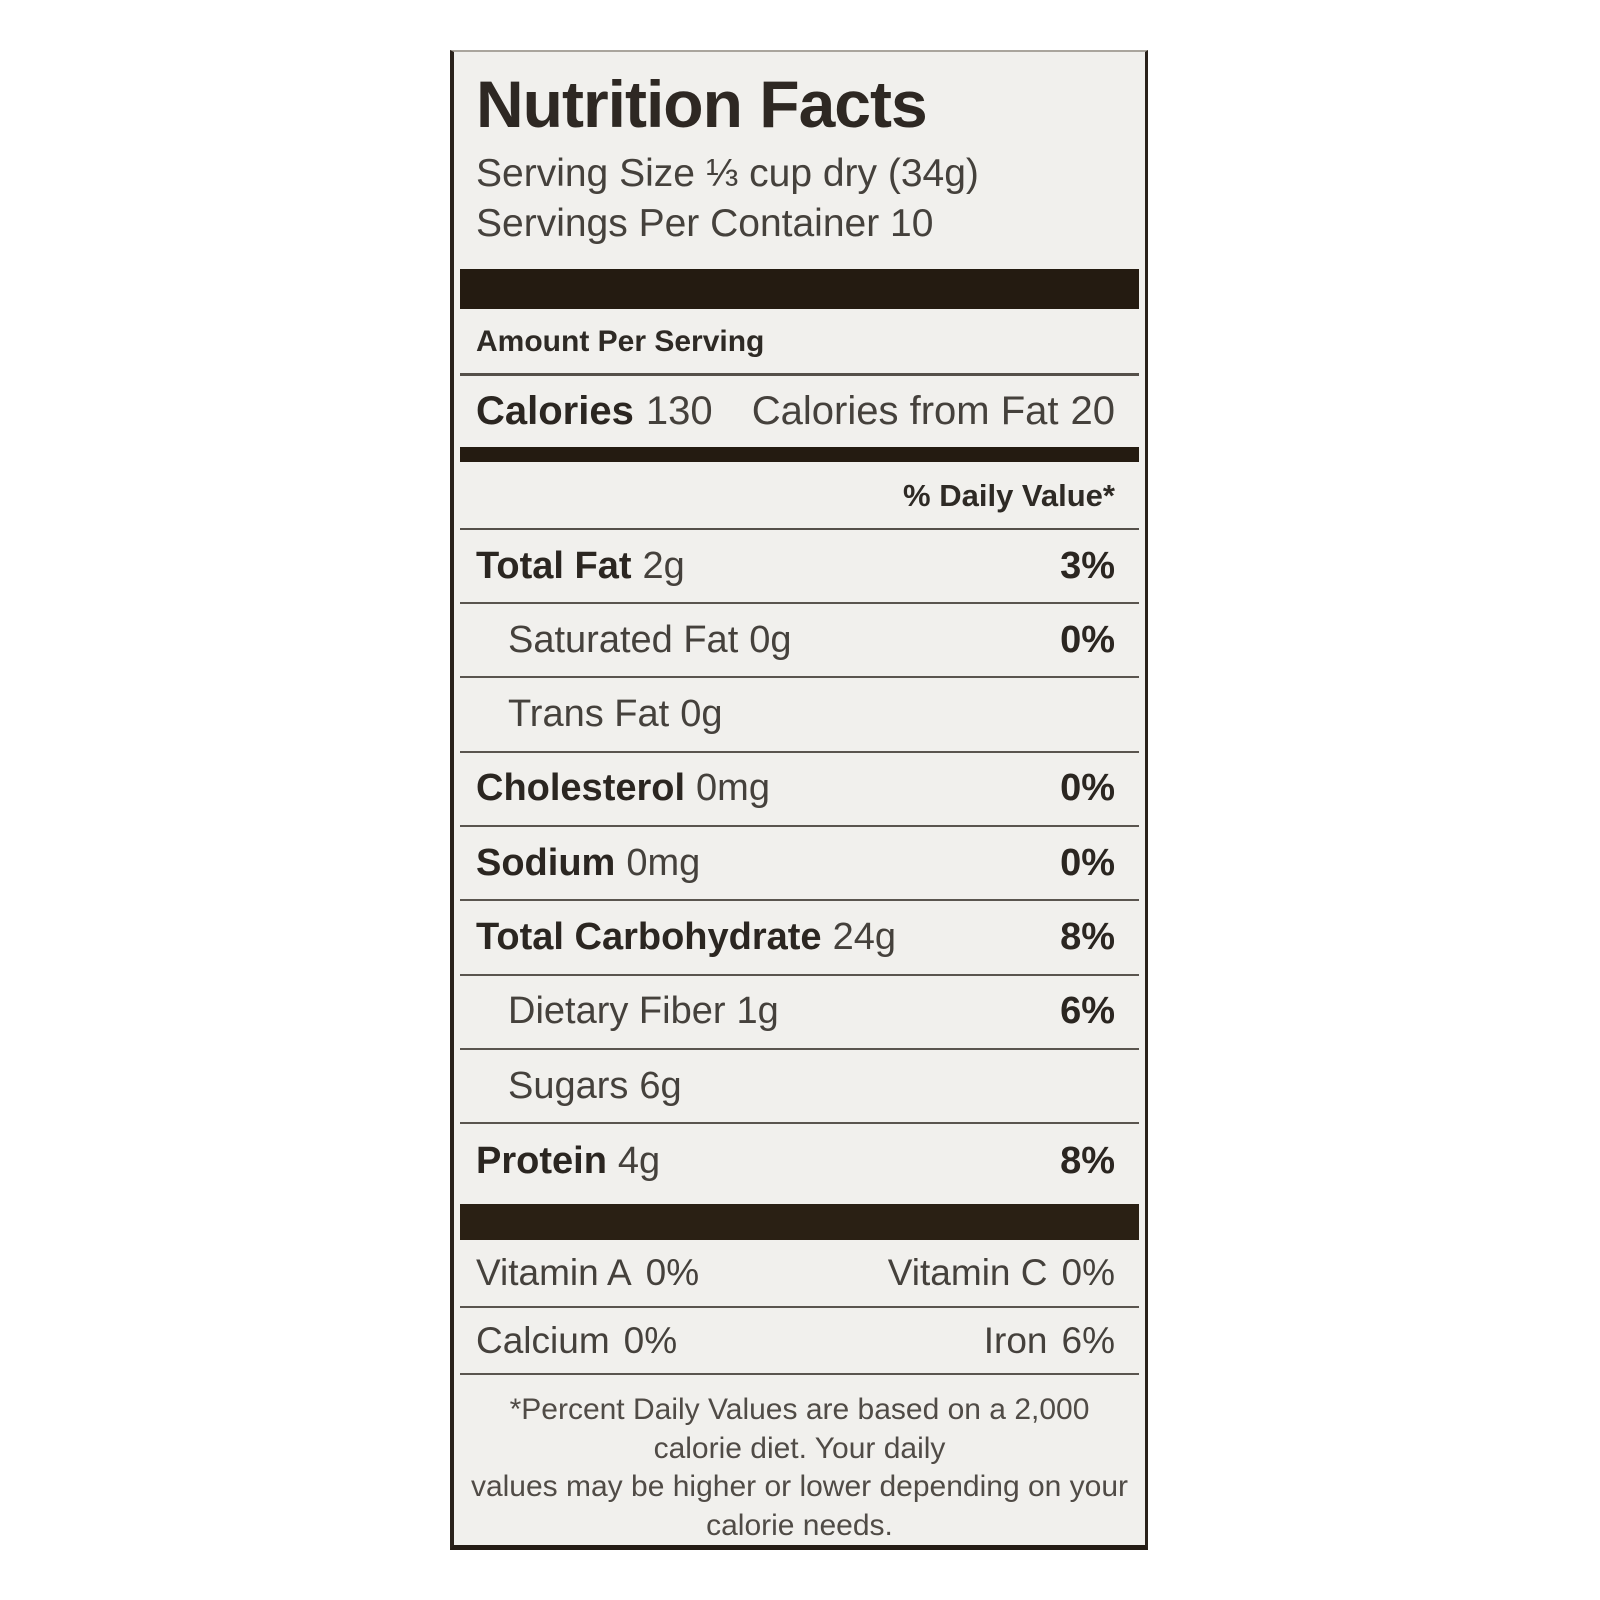 This screenshot has height=1600, width=1600. What do you see at coordinates (799, 289) in the screenshot?
I see `thick-divider-bar-top` at bounding box center [799, 289].